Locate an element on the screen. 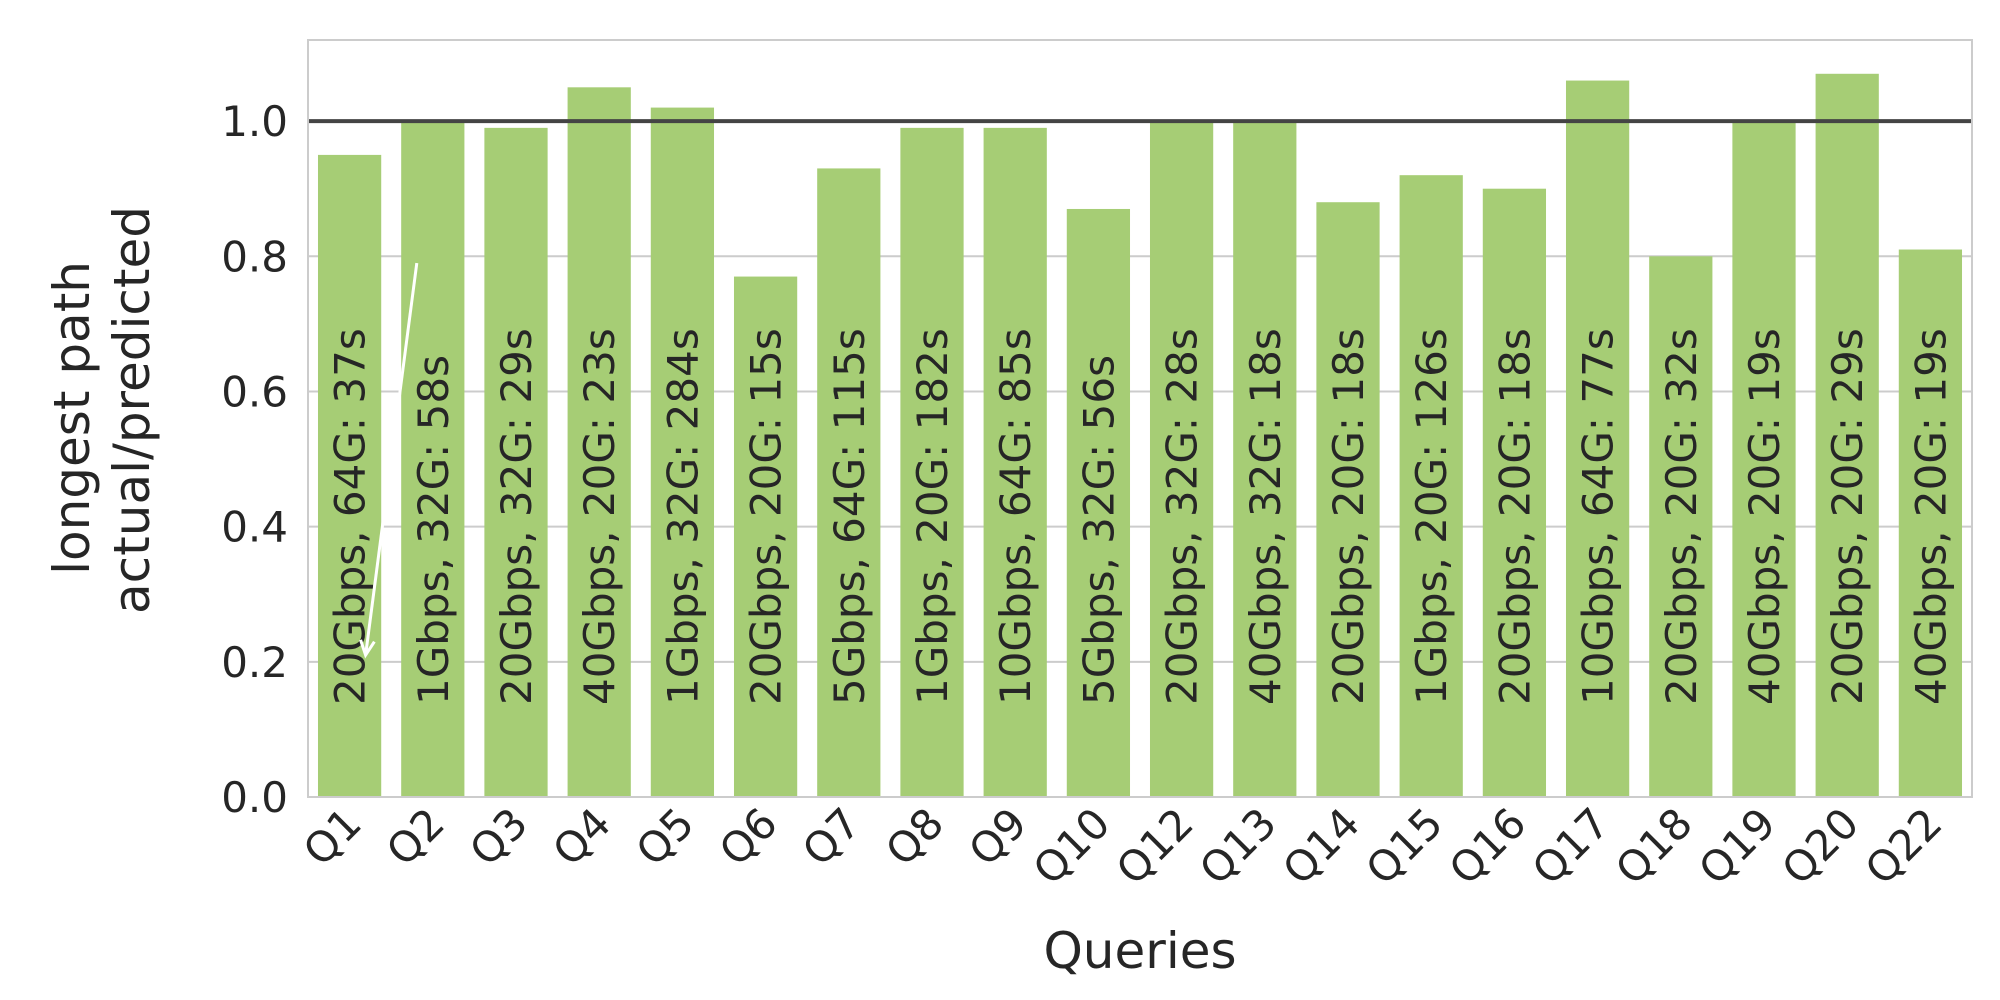 This screenshot has height=1000, width=2000. bar-label-q22: 40Gbps, 20G: 19s is located at coordinates (1930, 516).